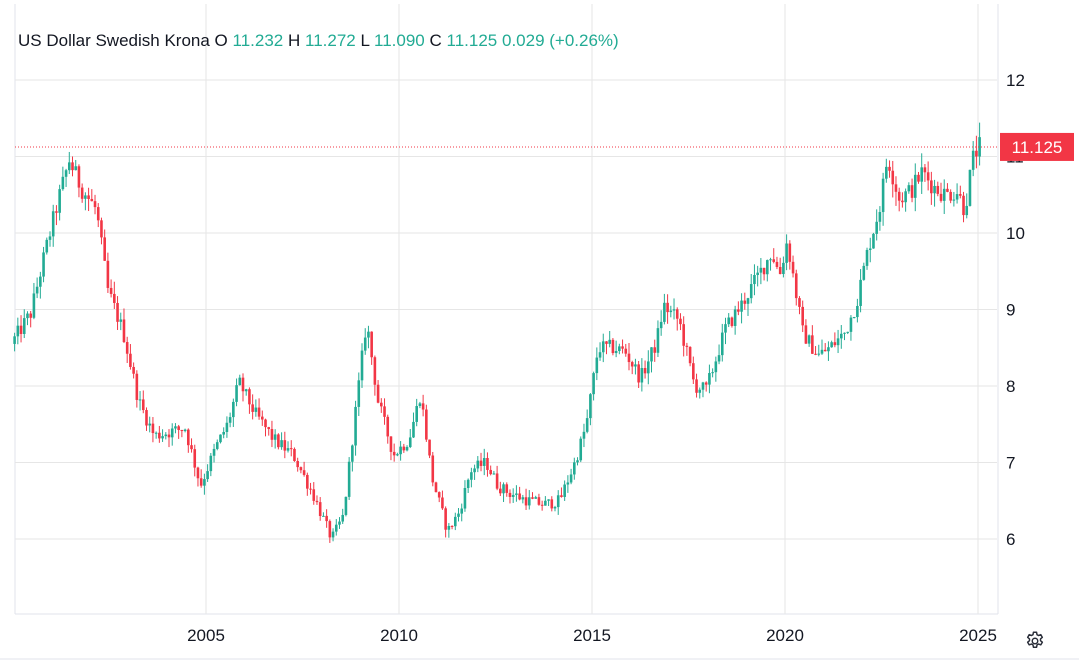 This screenshot has height=667, width=1079. I want to click on x-tick-label: 2025, so click(978, 635).